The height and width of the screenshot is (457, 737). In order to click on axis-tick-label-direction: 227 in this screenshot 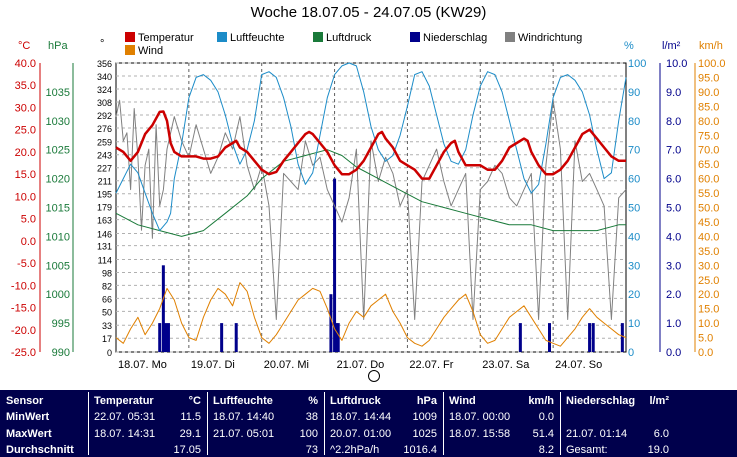, I will do `click(104, 169)`.